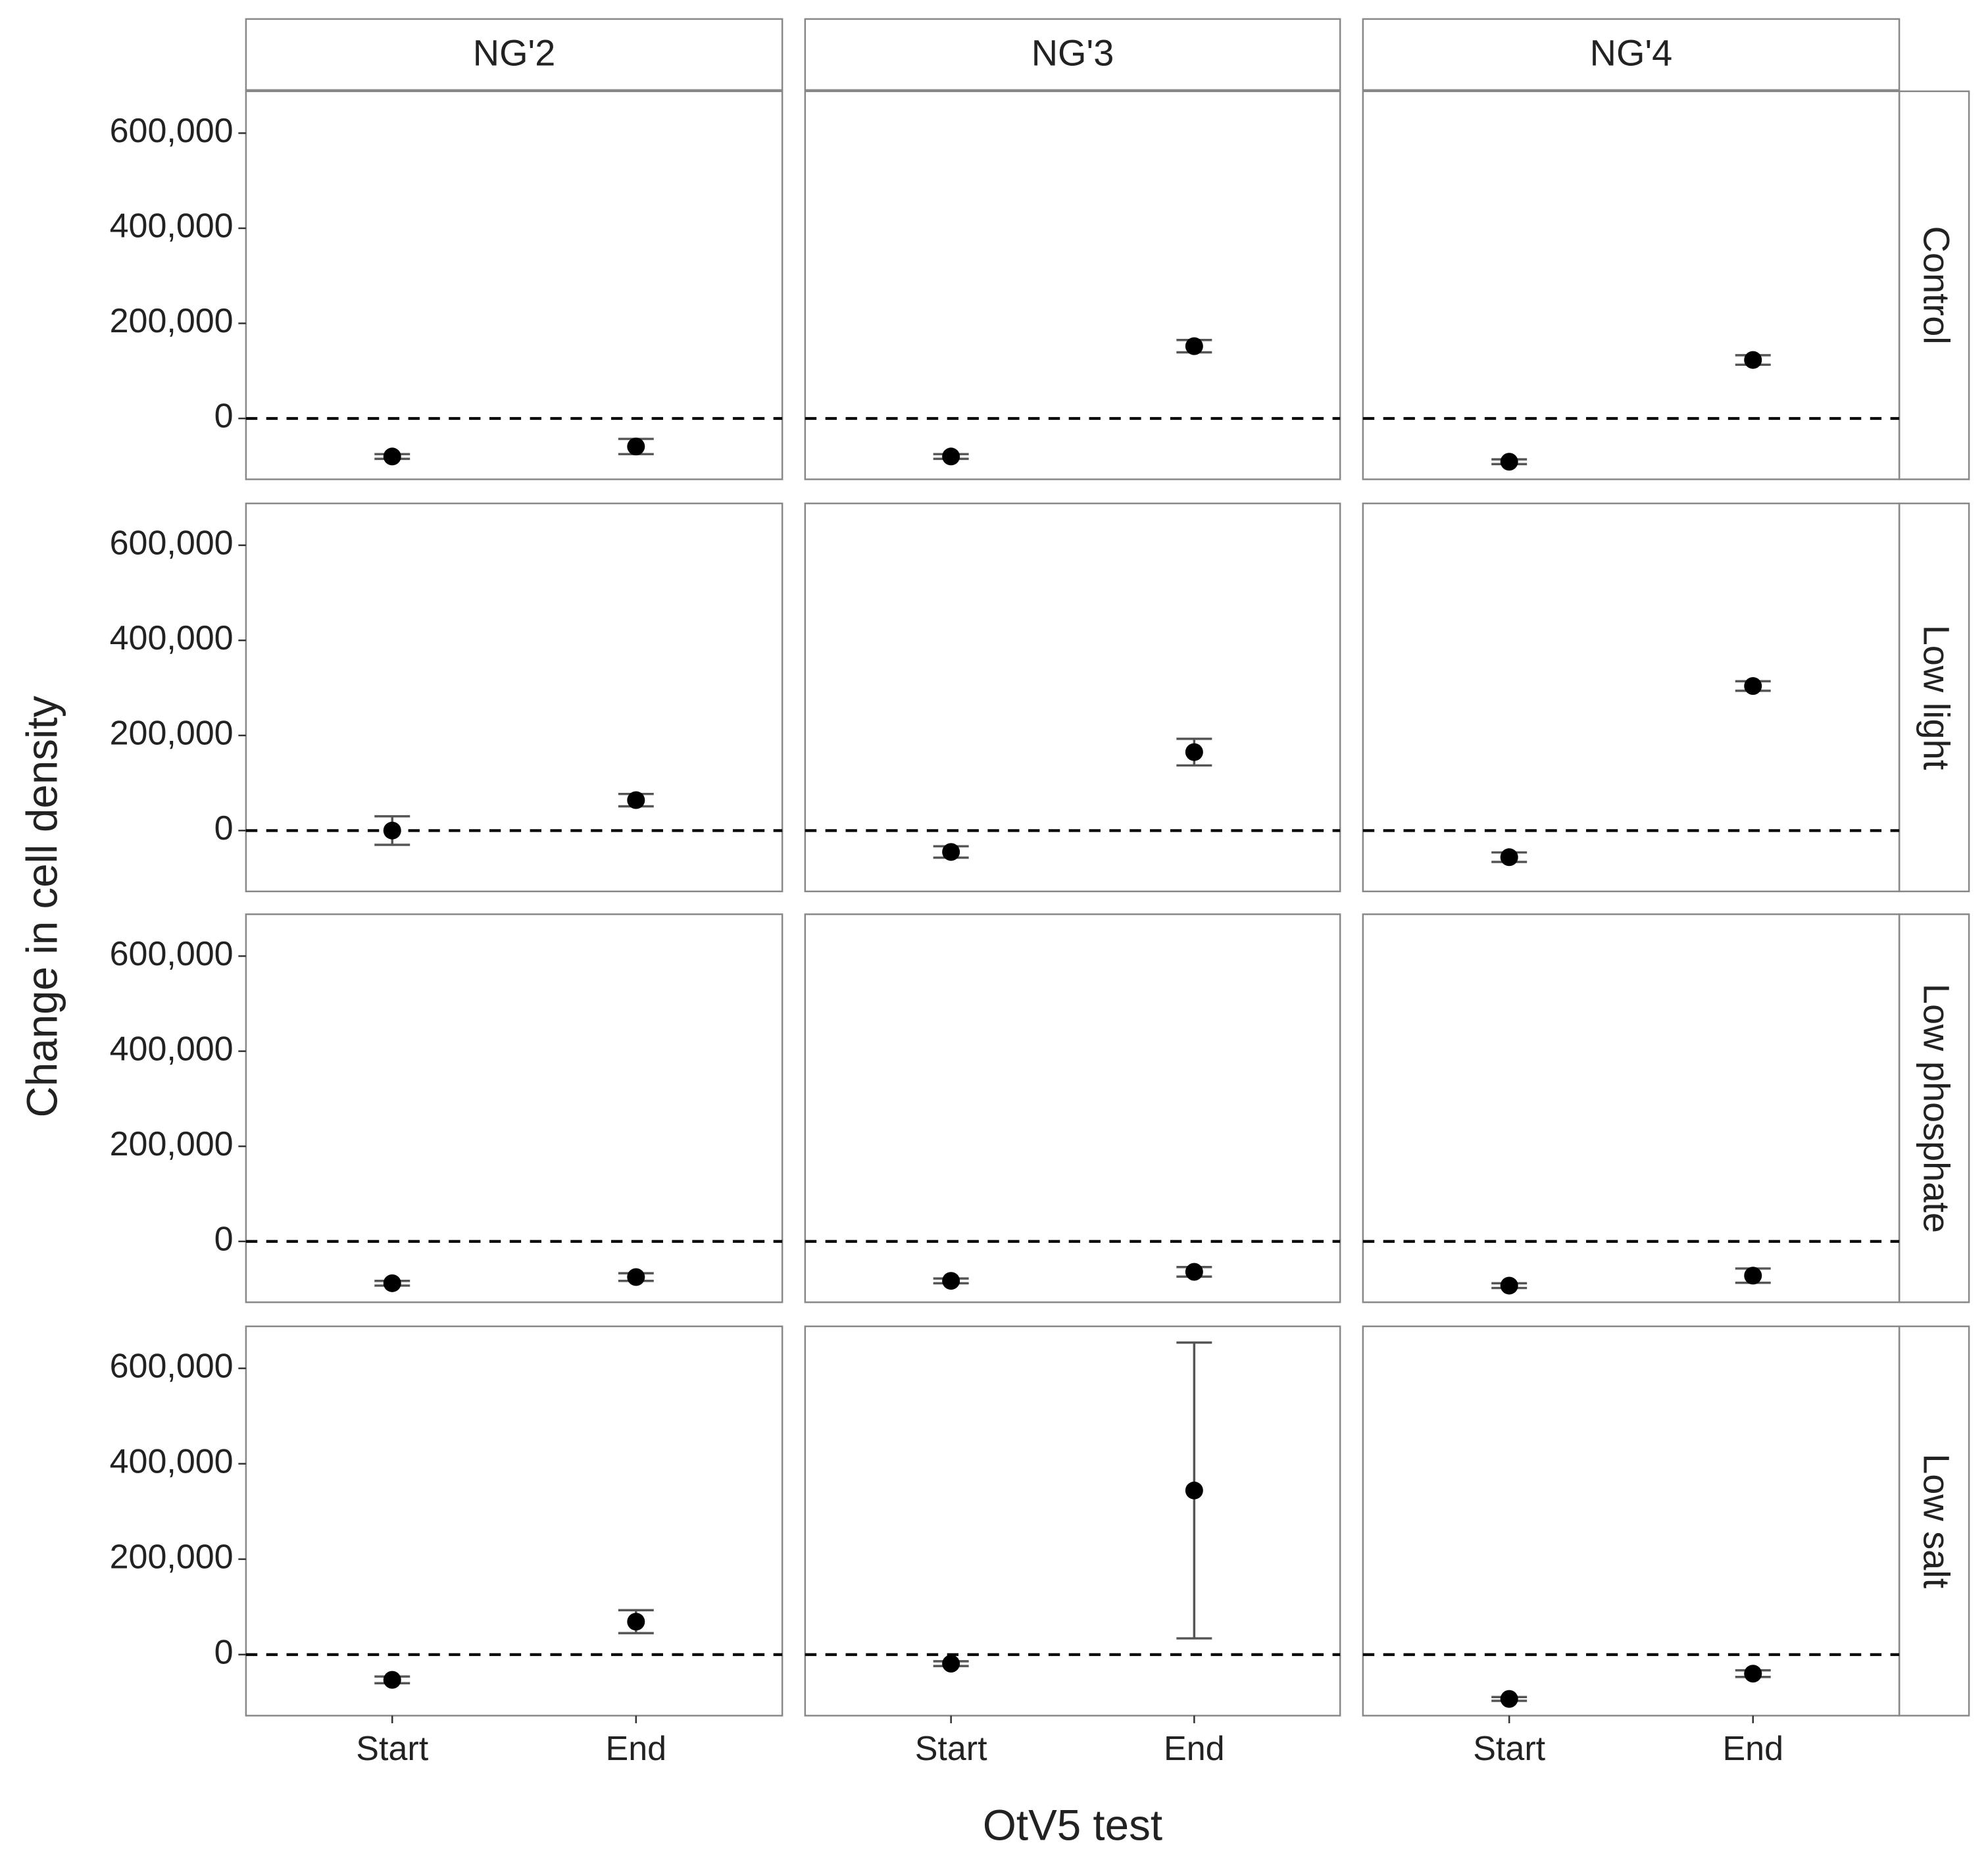 This screenshot has width=1988, height=1864. I want to click on column-strip-label: NG'4, so click(1631, 53).